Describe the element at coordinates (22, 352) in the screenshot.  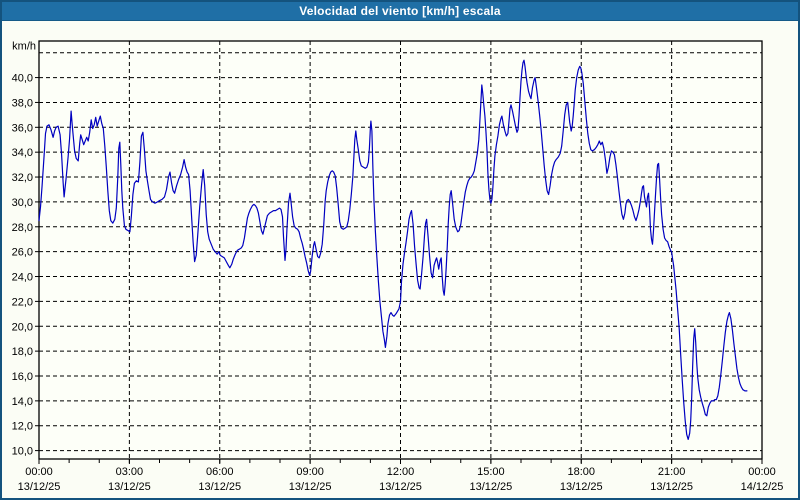
I see `y-tick-label: 18,0` at that location.